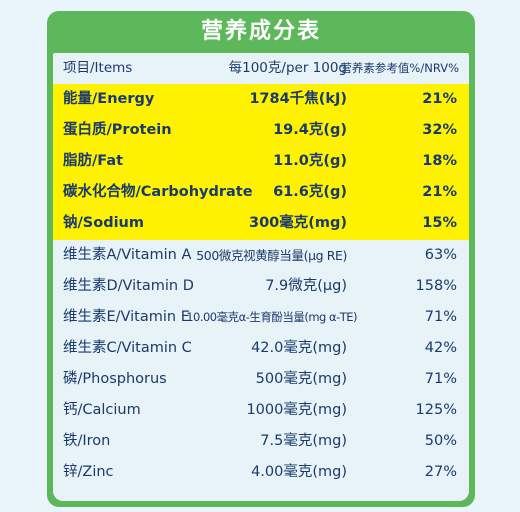 The image size is (520, 512). I want to click on nutrient-amount: 300毫克(mg), so click(297, 223).